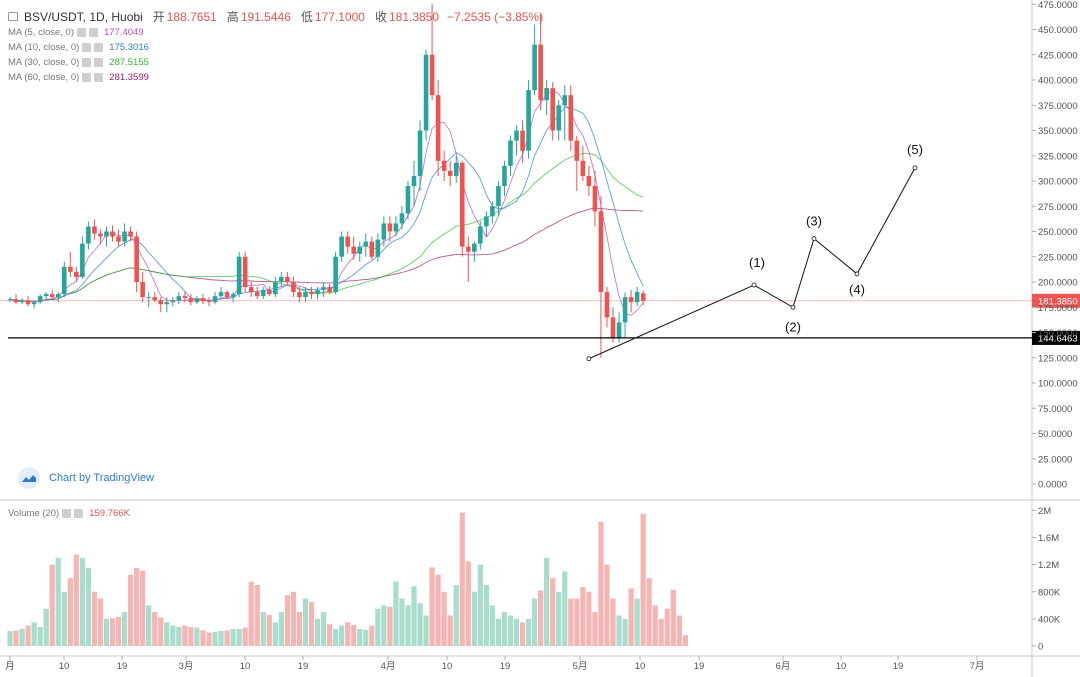 The height and width of the screenshot is (677, 1080). I want to click on ma-30-legend: MA (30, close, 0) 287.5155, so click(78, 62).